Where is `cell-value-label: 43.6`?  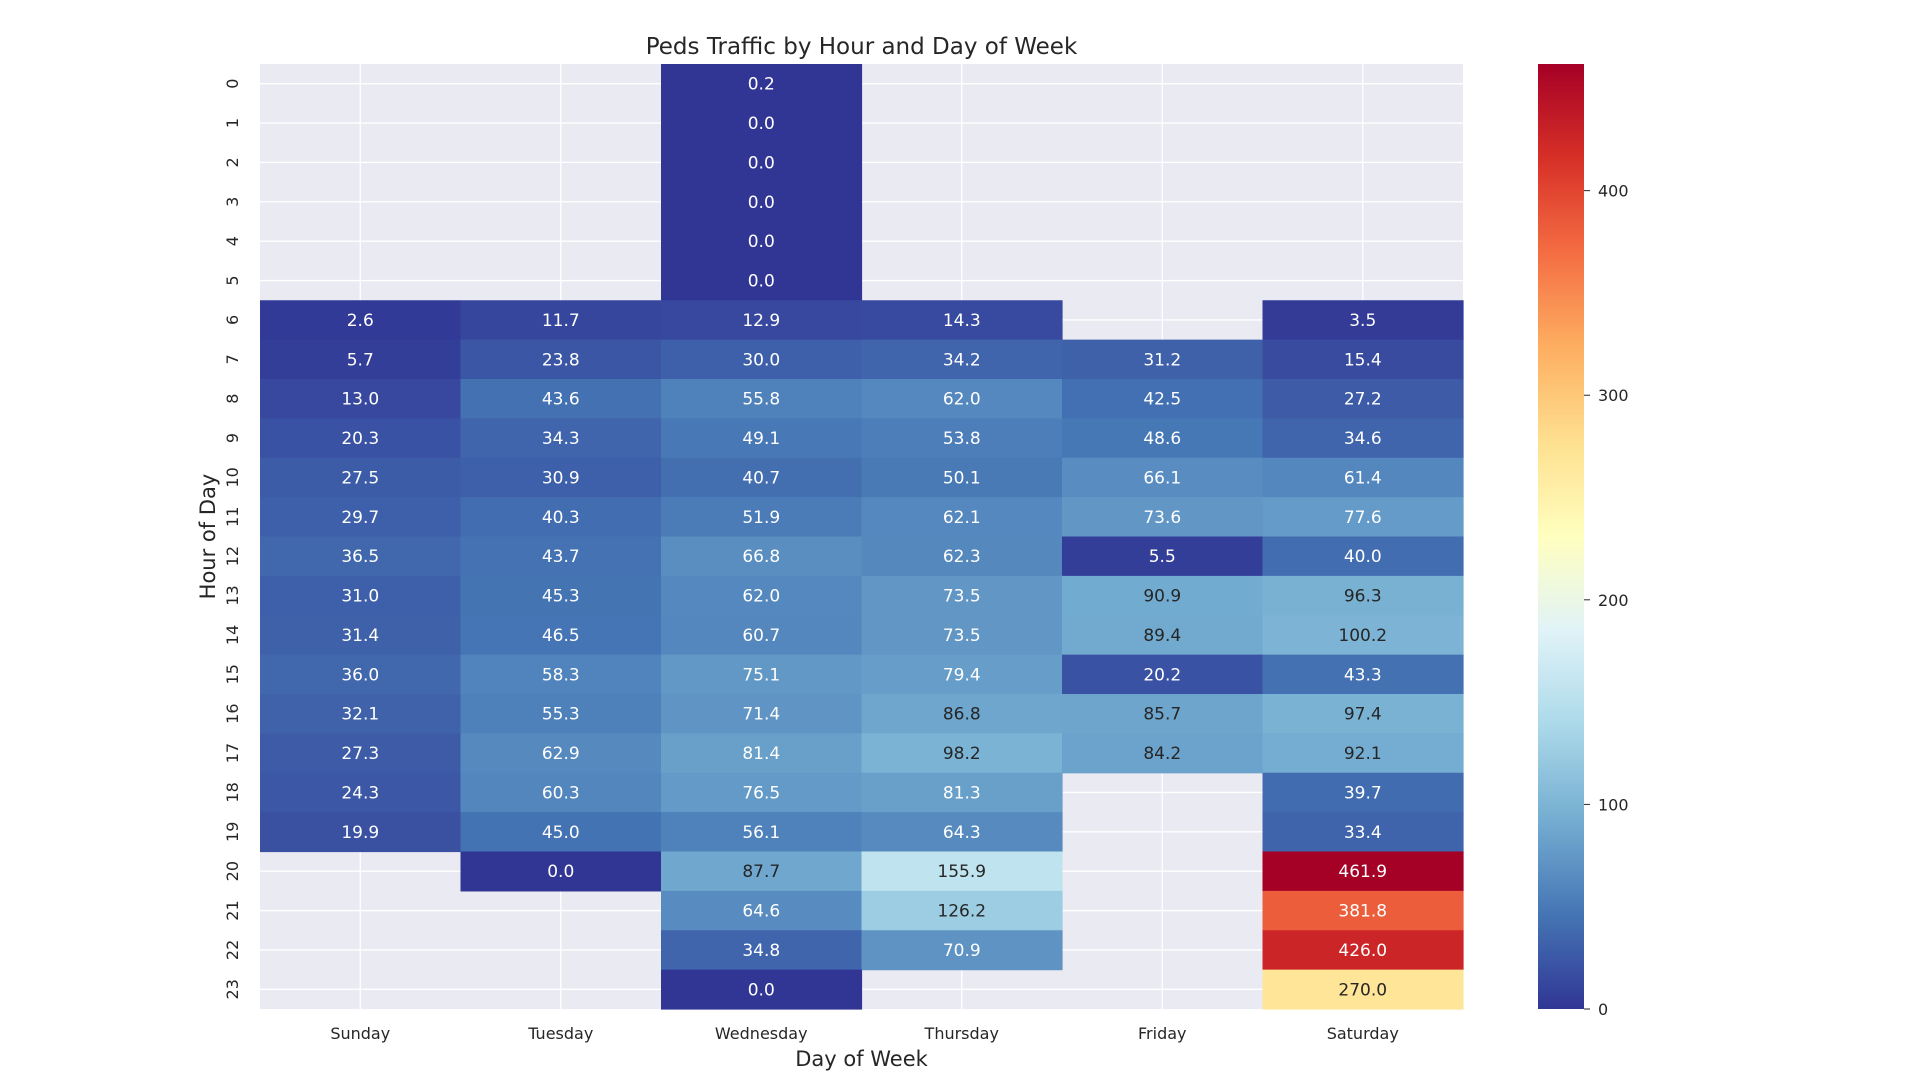 cell-value-label: 43.6 is located at coordinates (561, 400).